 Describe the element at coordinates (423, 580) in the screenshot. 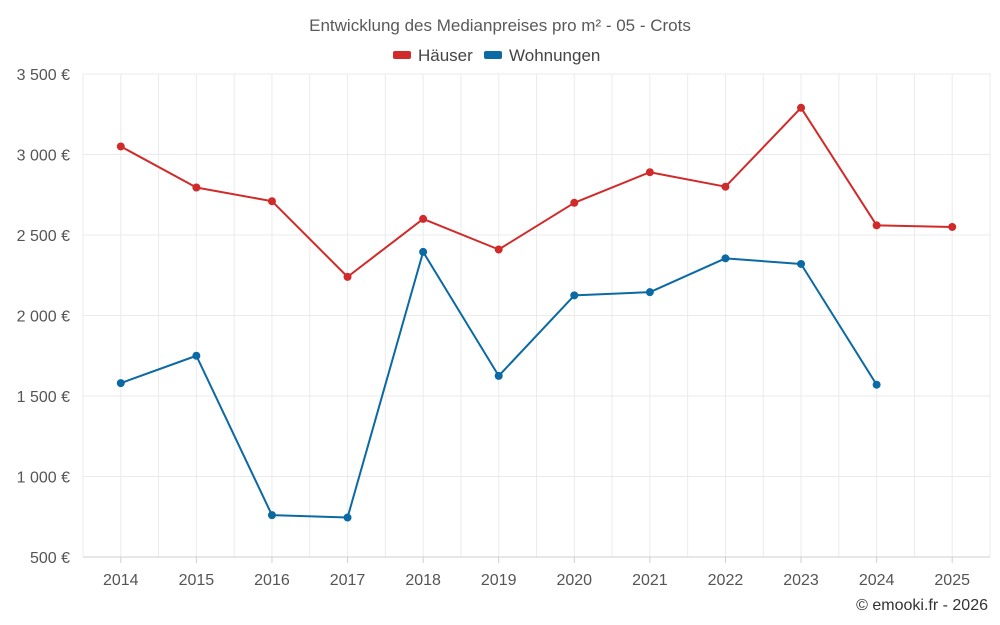

I see `x-tick-label: 2018` at that location.